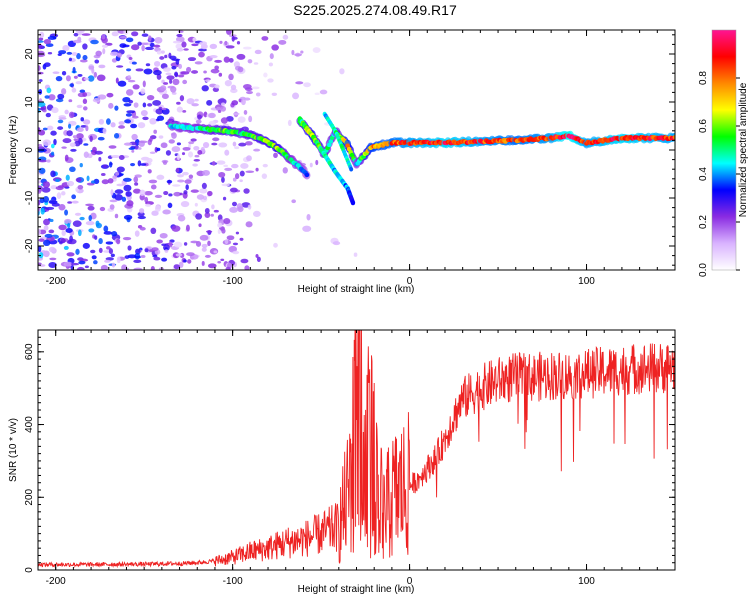 The width and height of the screenshot is (750, 600). Describe the element at coordinates (673, 137) in the screenshot. I see `ridge-core` at that location.